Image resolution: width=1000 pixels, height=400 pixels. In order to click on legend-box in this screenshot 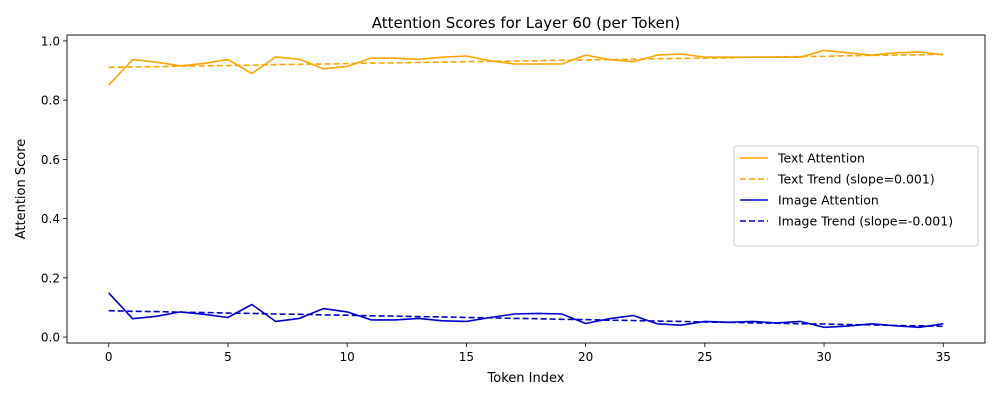, I will do `click(856, 196)`.